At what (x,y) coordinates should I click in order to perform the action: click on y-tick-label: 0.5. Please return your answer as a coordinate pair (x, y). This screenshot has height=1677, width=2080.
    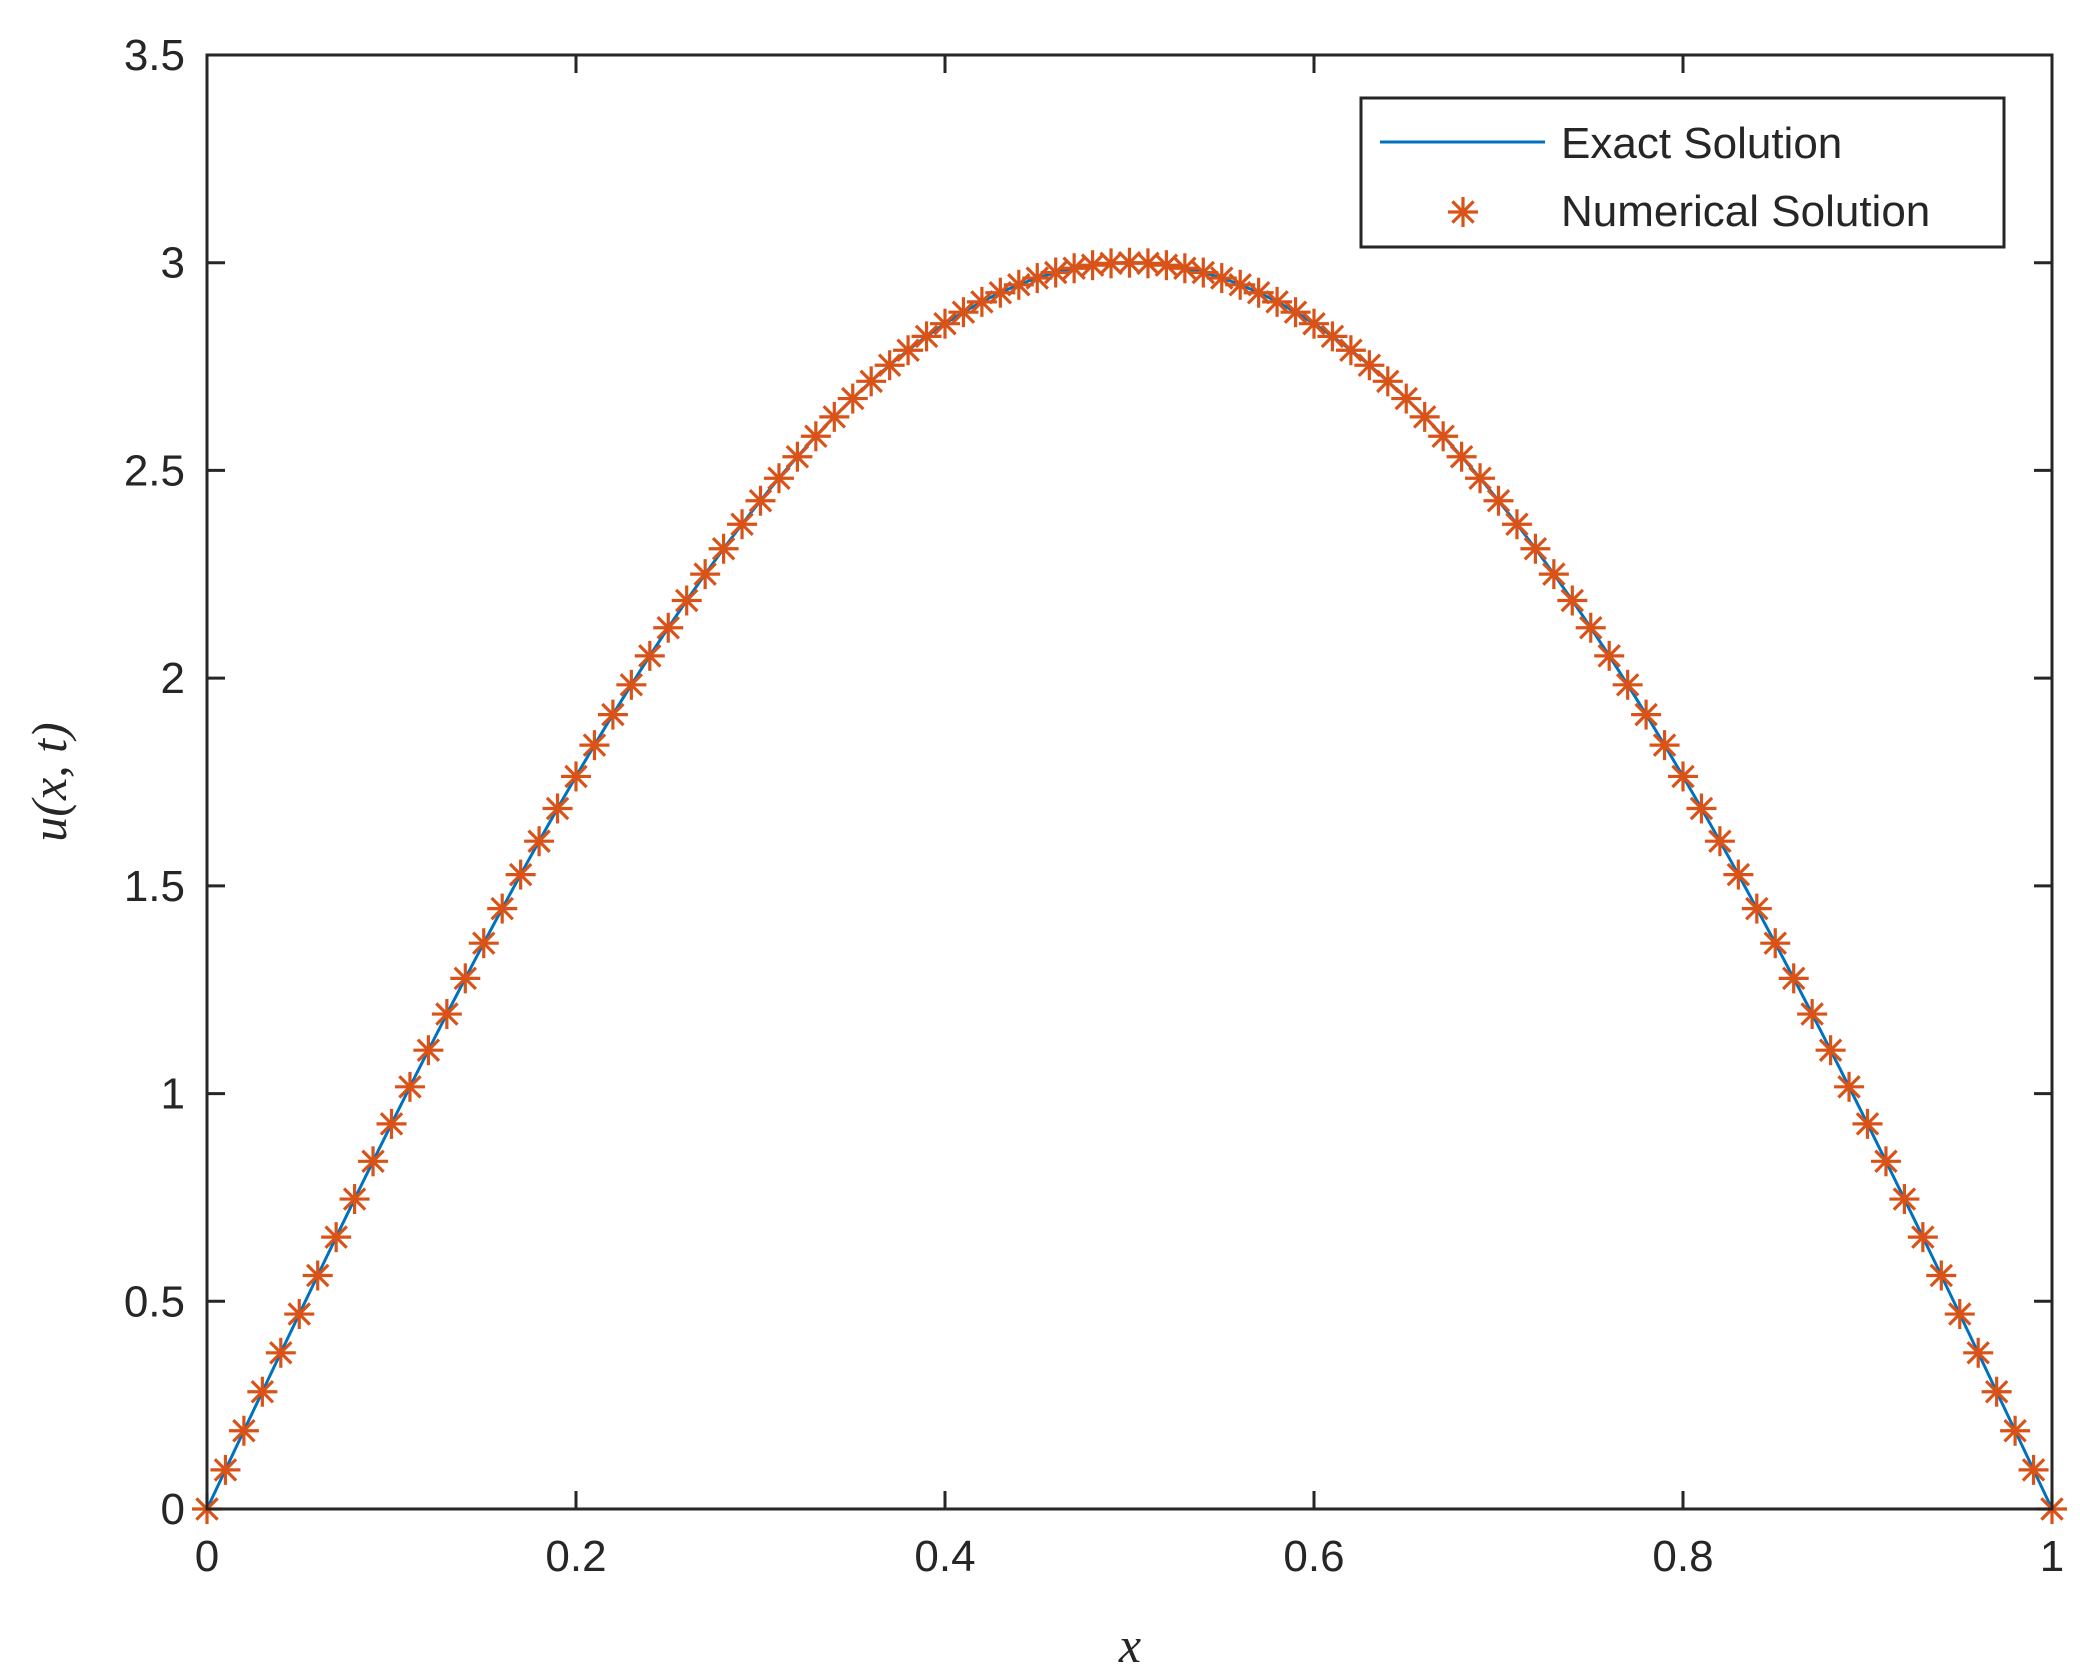
    Looking at the image, I should click on (154, 1301).